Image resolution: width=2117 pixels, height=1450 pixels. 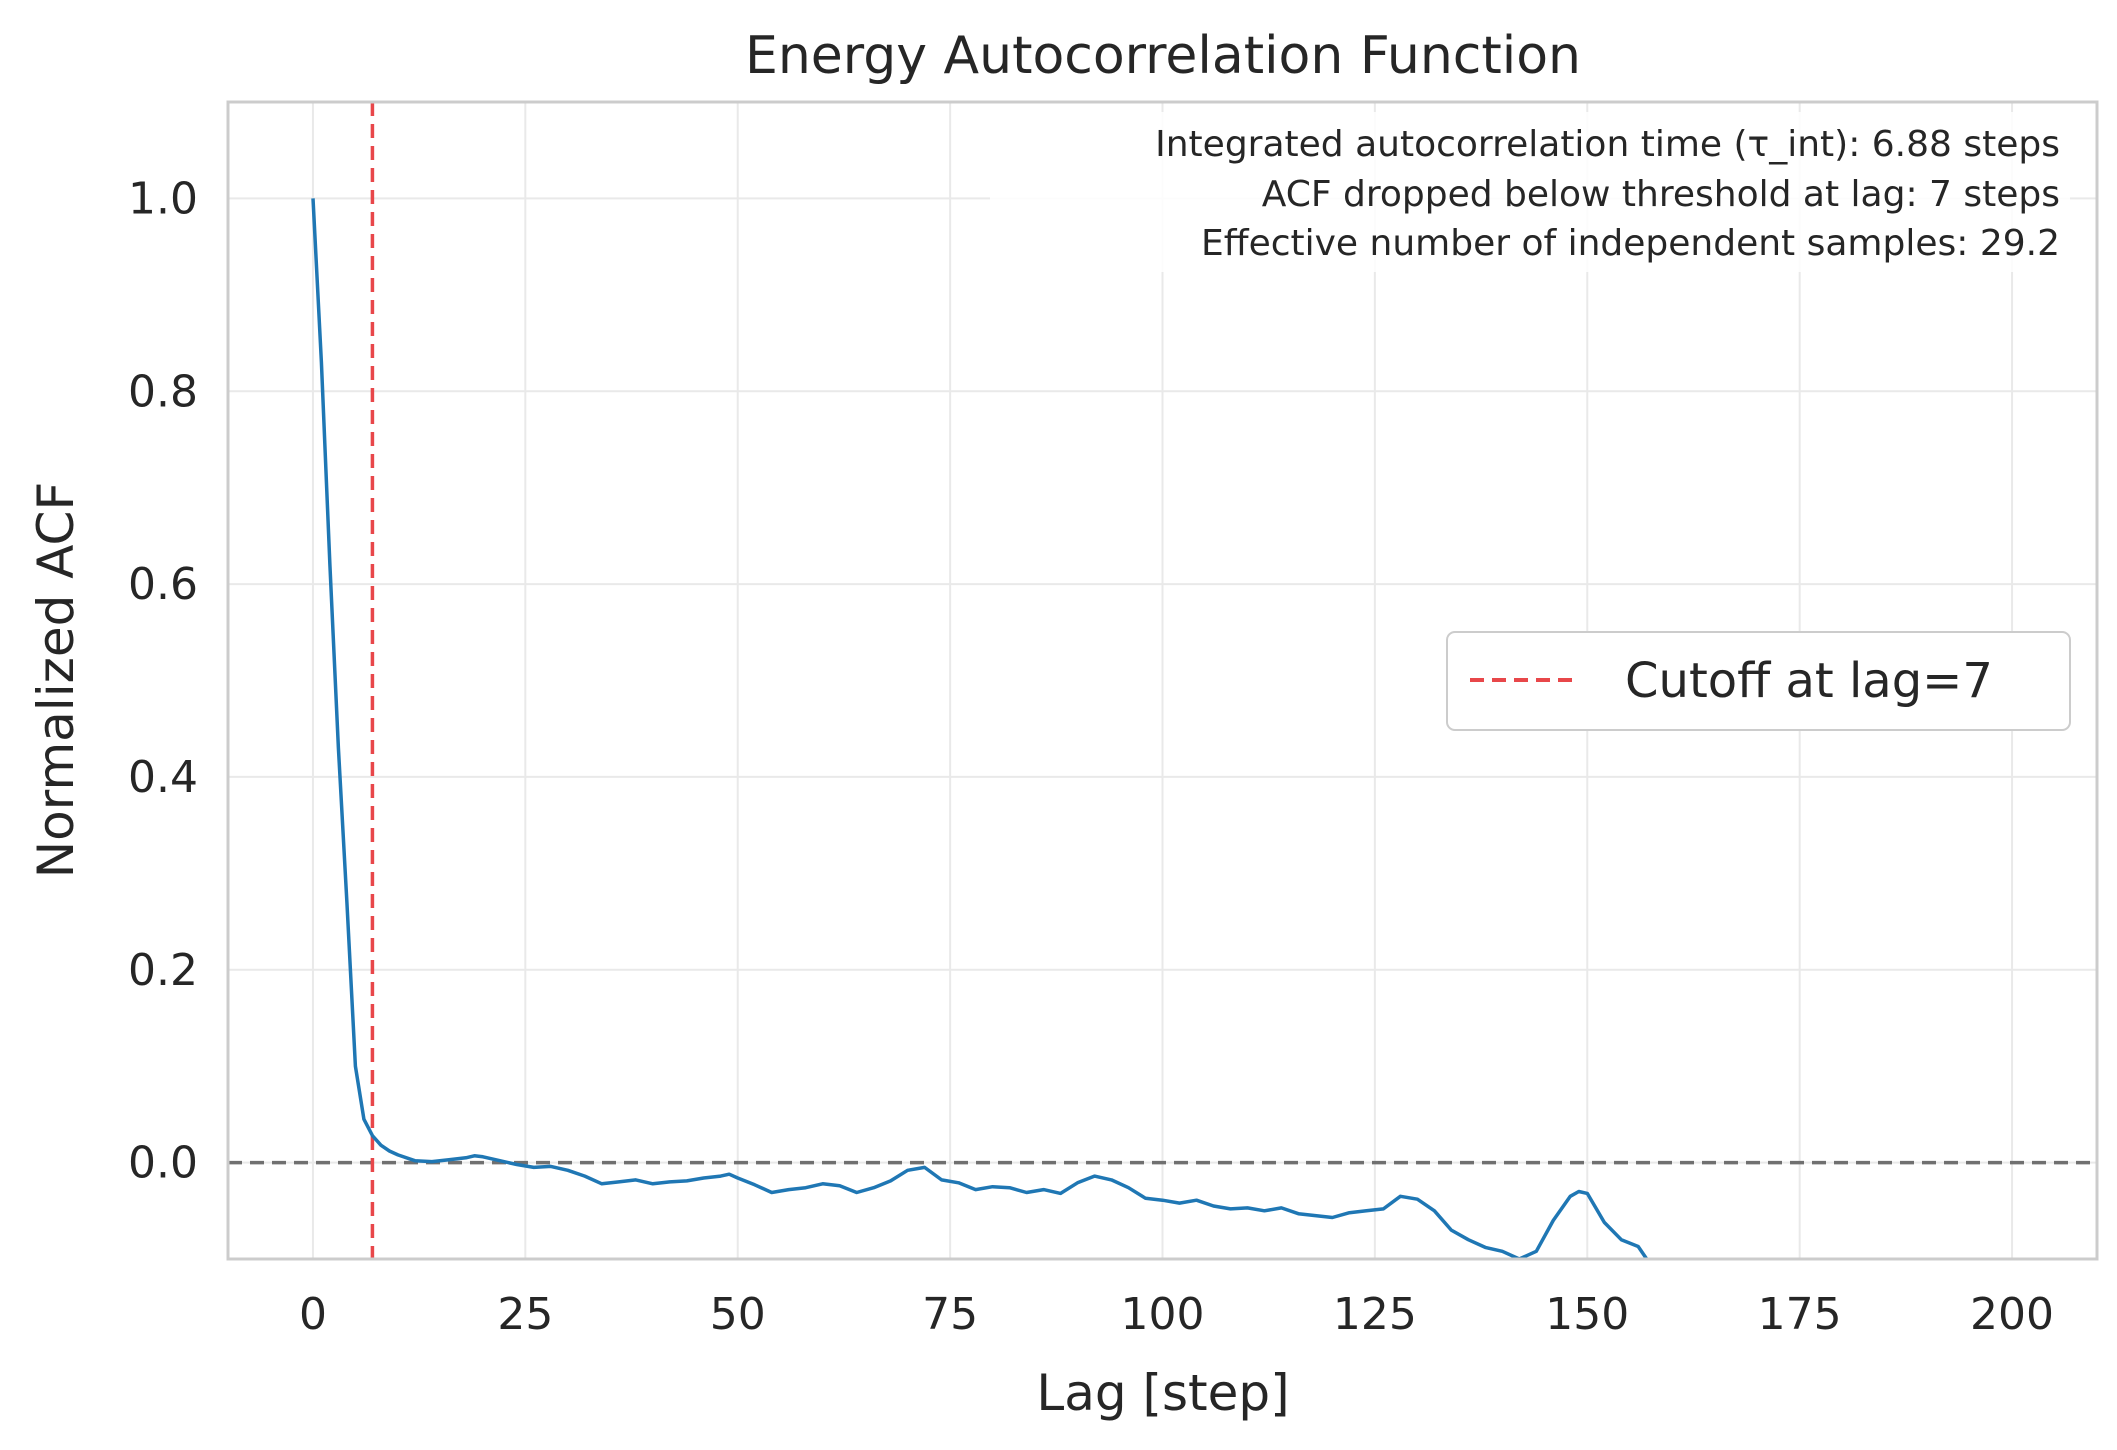 I want to click on legend-label-cutoff: Cutoff at lag=7, so click(x=1809, y=681).